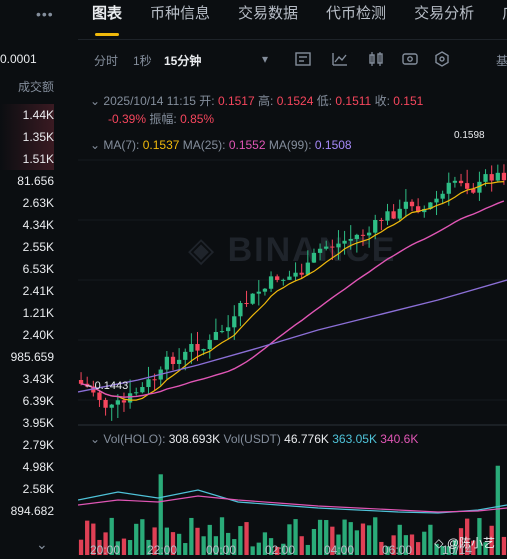 Image resolution: width=507 pixels, height=559 pixels. I want to click on tab-2: 交易数据, so click(268, 13).